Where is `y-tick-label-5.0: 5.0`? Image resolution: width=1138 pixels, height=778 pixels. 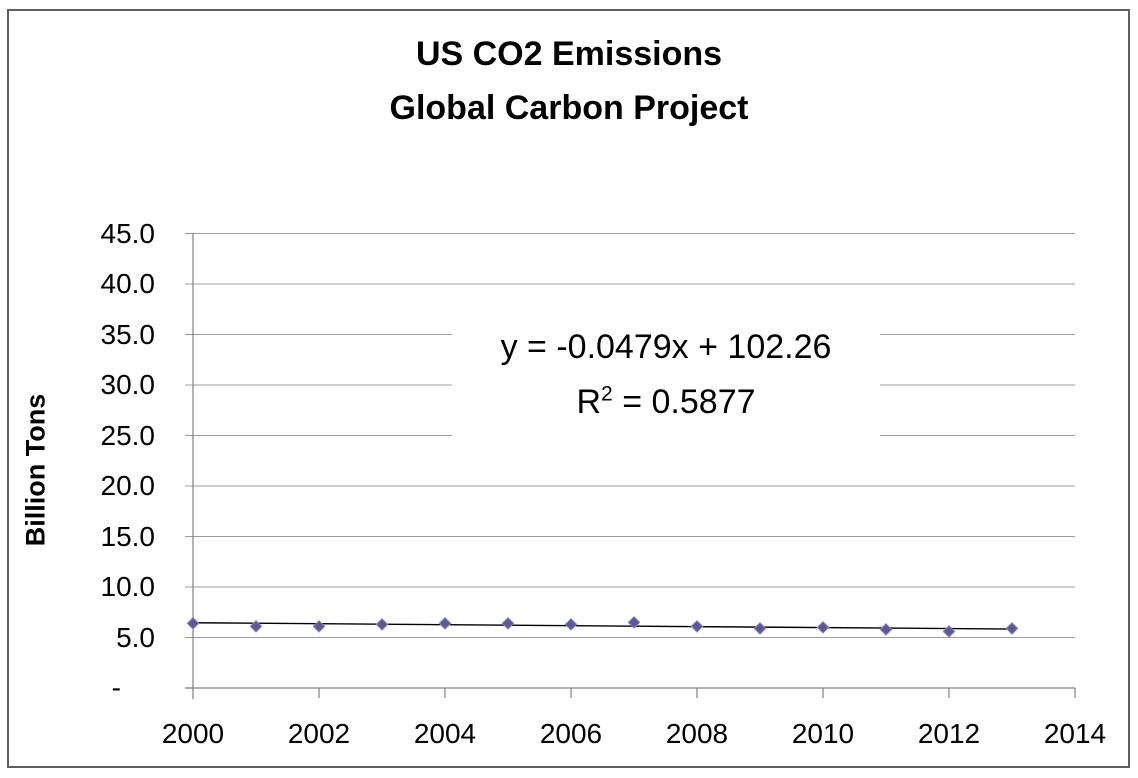
y-tick-label-5.0: 5.0 is located at coordinates (135, 637).